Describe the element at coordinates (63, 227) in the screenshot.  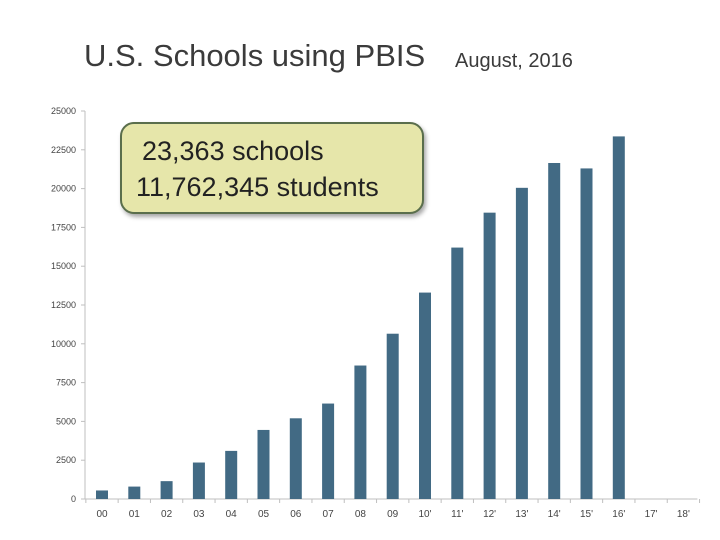
I see `y-tick-label: 17500` at that location.